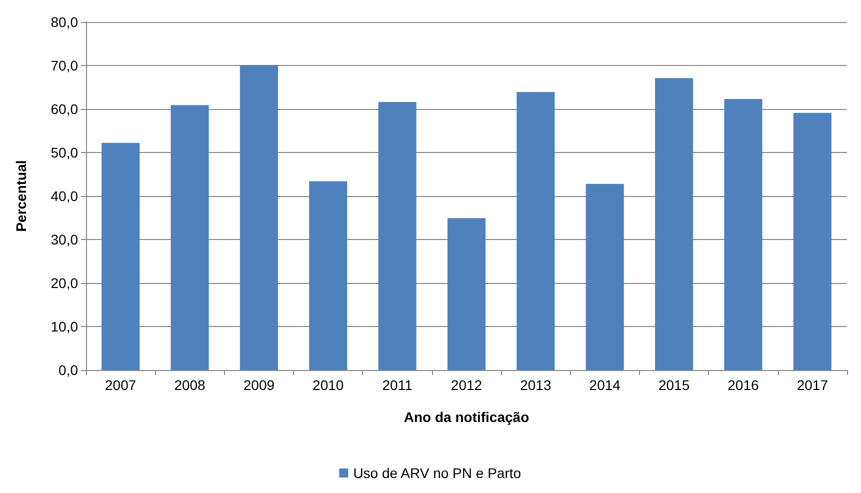 The width and height of the screenshot is (861, 493). Describe the element at coordinates (64, 66) in the screenshot. I see `y-tick-label: 70,0` at that location.